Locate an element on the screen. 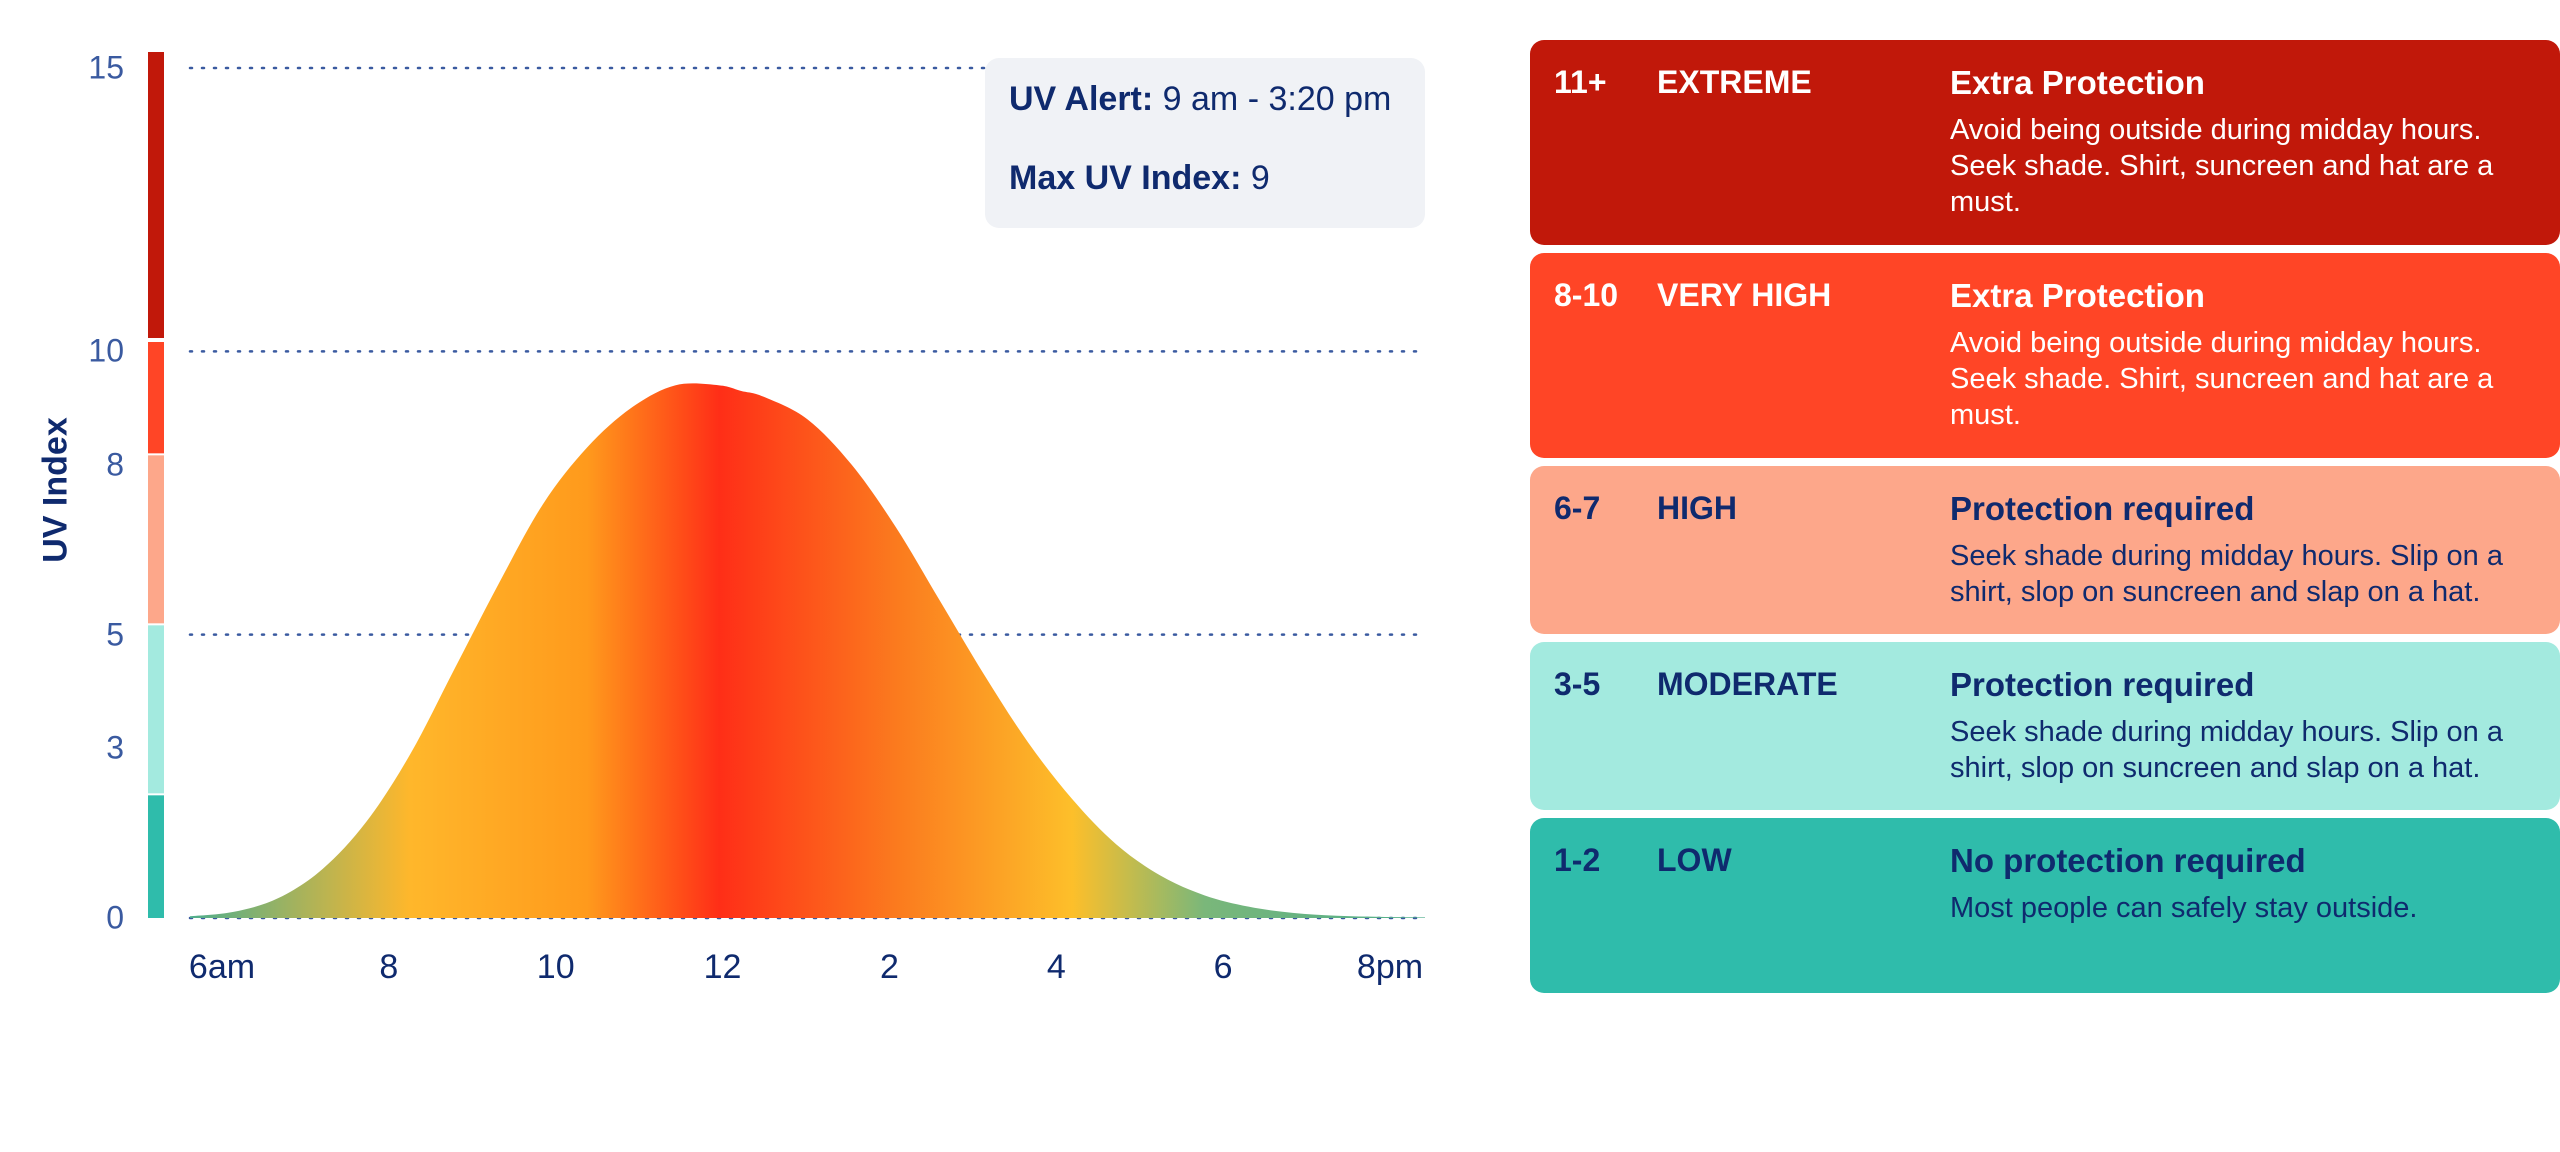 This screenshot has height=1152, width=2560. uv-alert-label: UV Alert: is located at coordinates (1081, 99).